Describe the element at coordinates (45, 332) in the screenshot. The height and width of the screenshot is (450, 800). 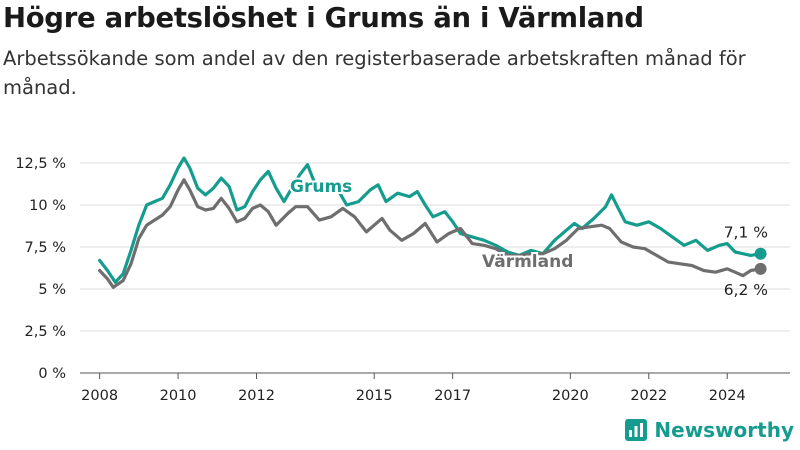
I see `y-tick-label: 2,5 %` at that location.